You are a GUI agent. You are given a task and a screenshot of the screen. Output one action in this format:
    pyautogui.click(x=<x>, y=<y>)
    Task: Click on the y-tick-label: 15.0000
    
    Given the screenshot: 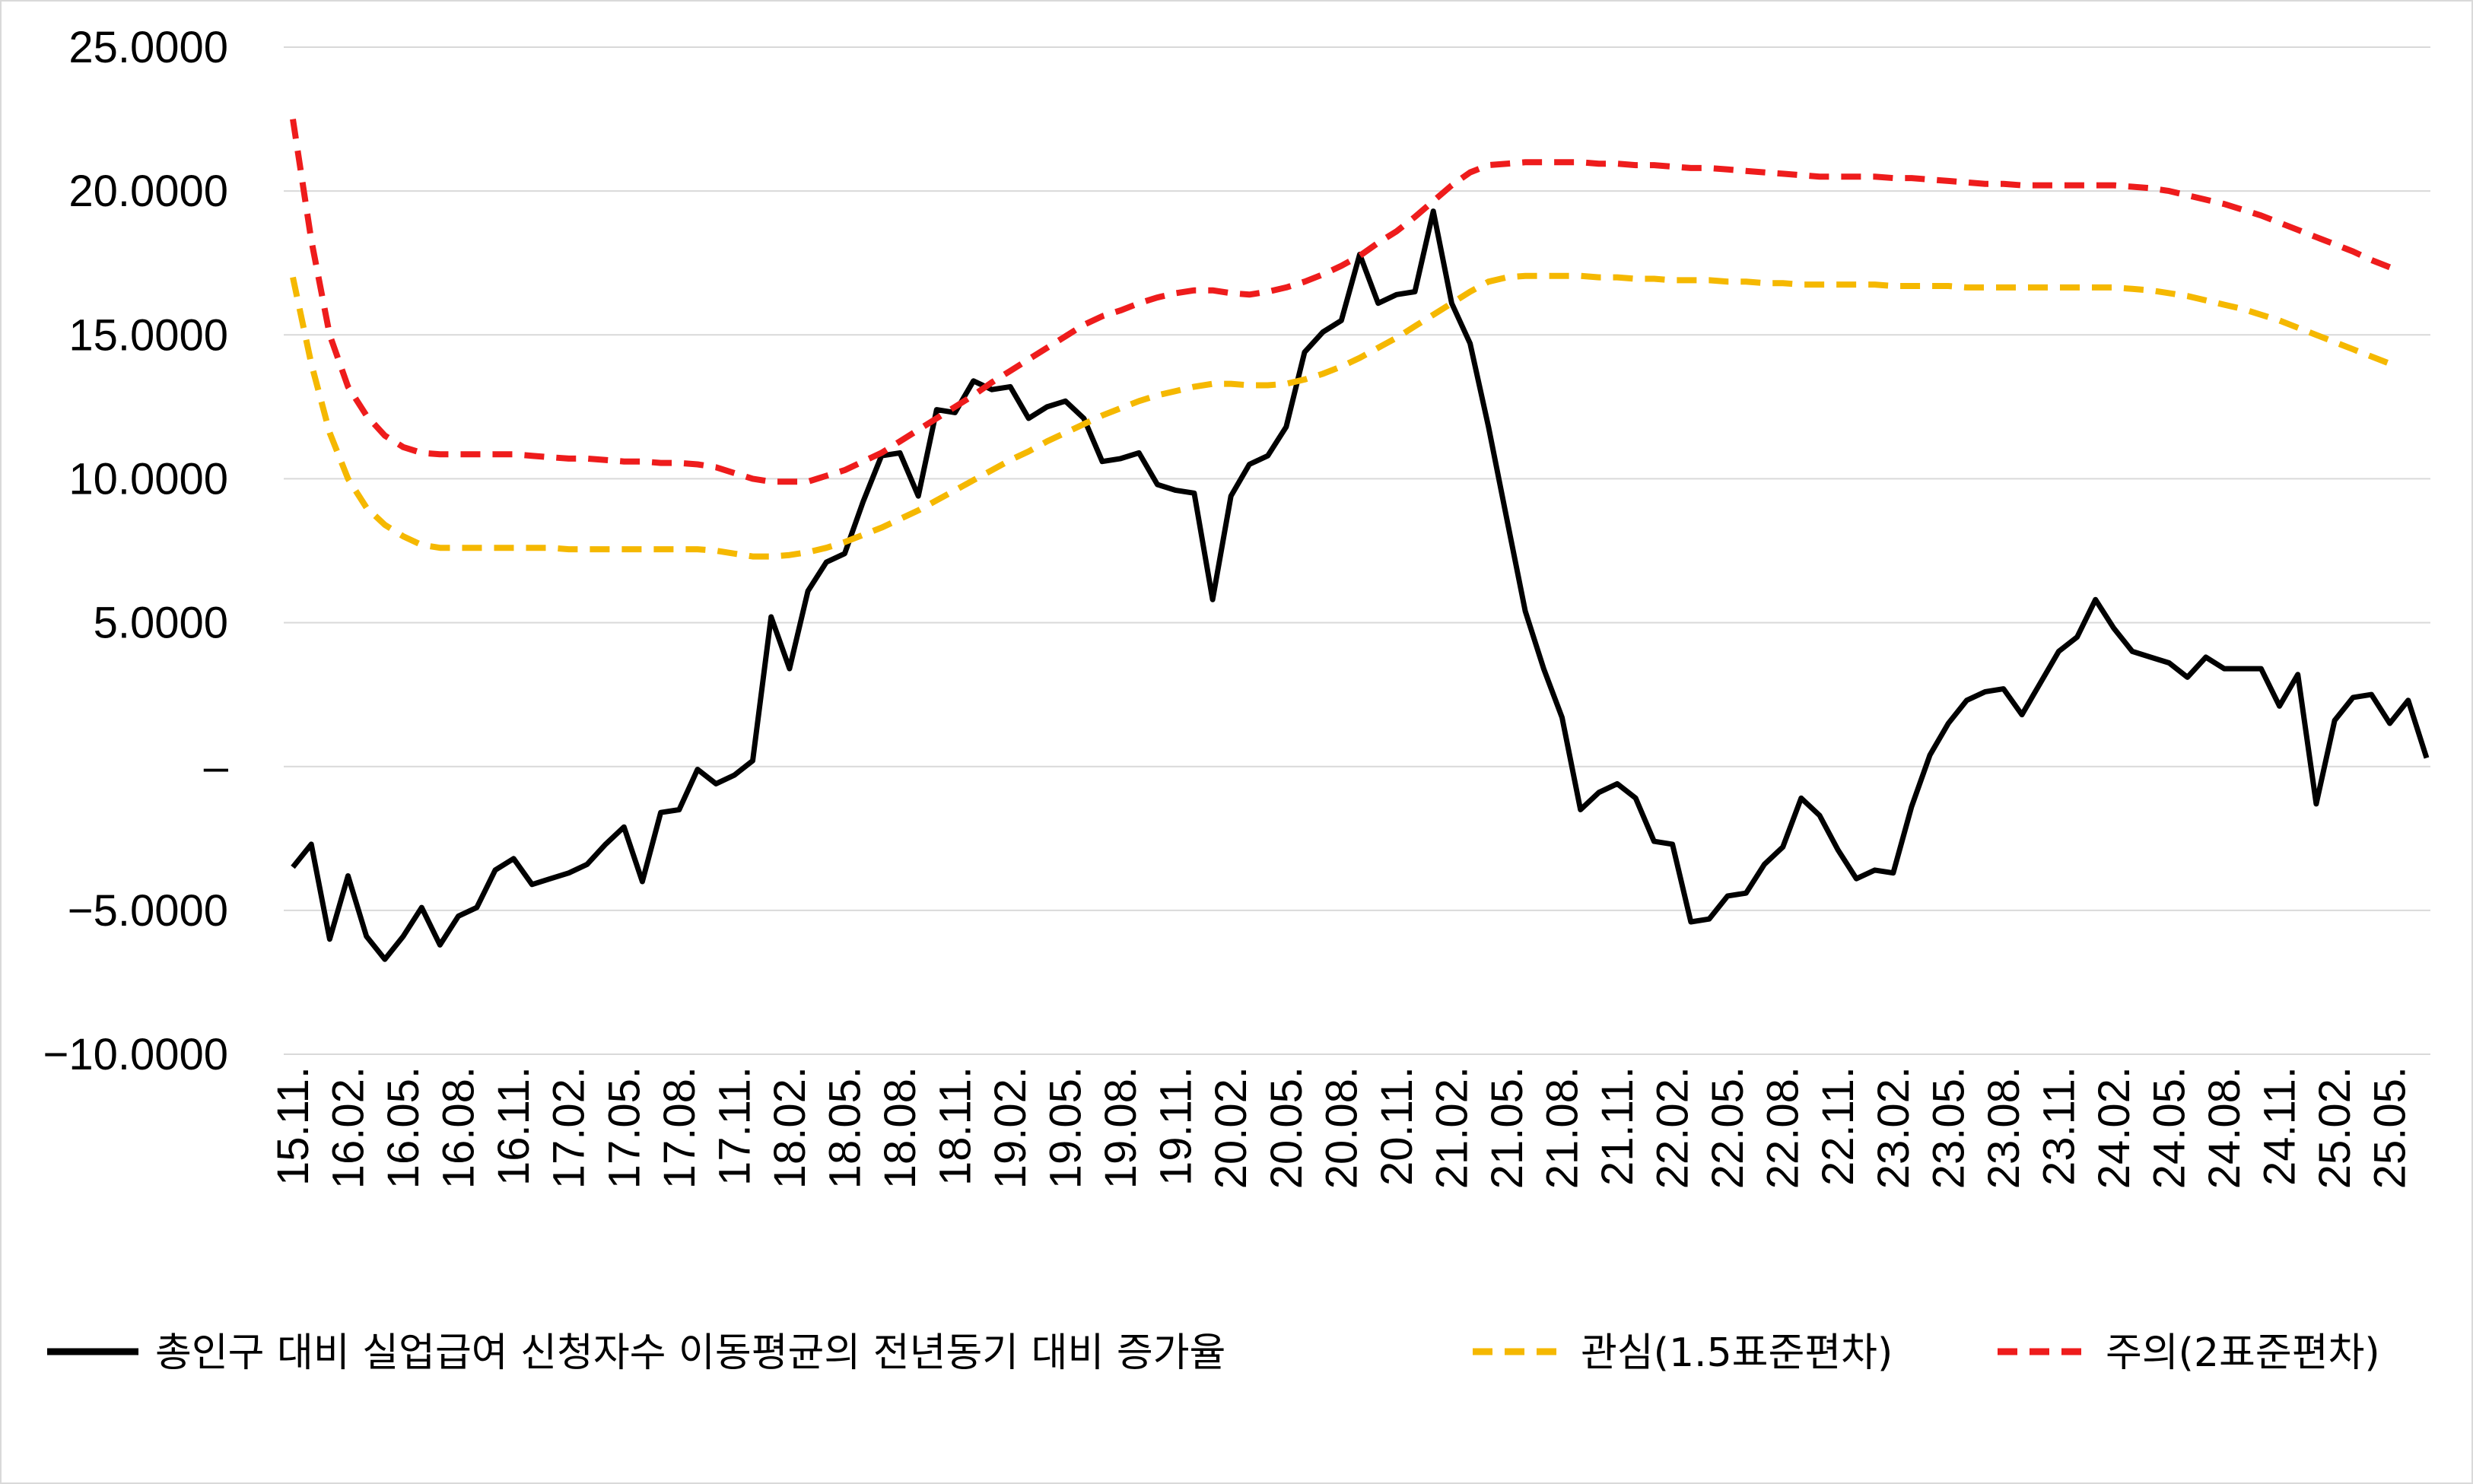 What is the action you would take?
    pyautogui.click(x=148, y=335)
    